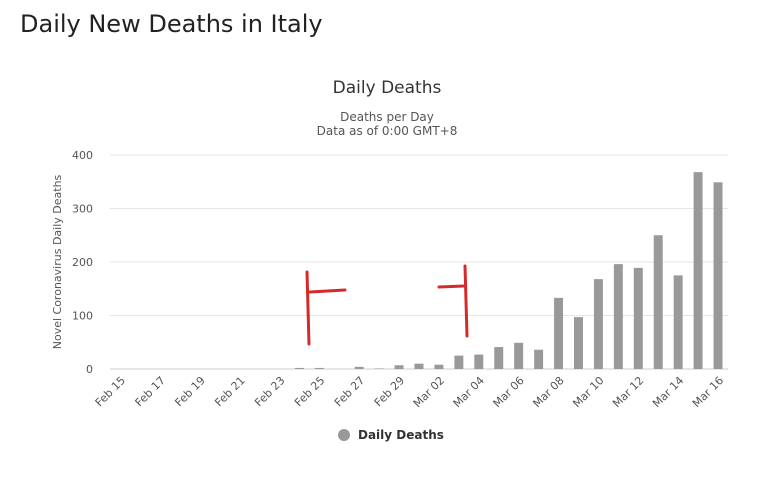 This screenshot has width=759, height=481. Describe the element at coordinates (229, 391) in the screenshot. I see `x-tick-label: Feb 21` at that location.